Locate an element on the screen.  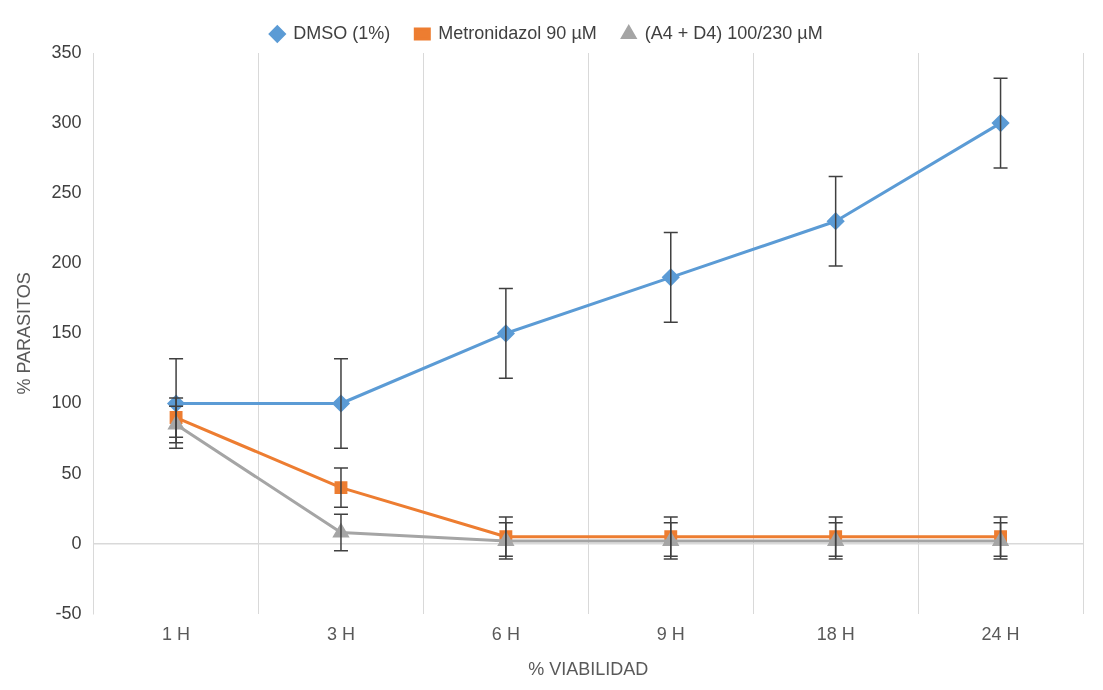
x-tick-label: 1 H is located at coordinates (176, 633).